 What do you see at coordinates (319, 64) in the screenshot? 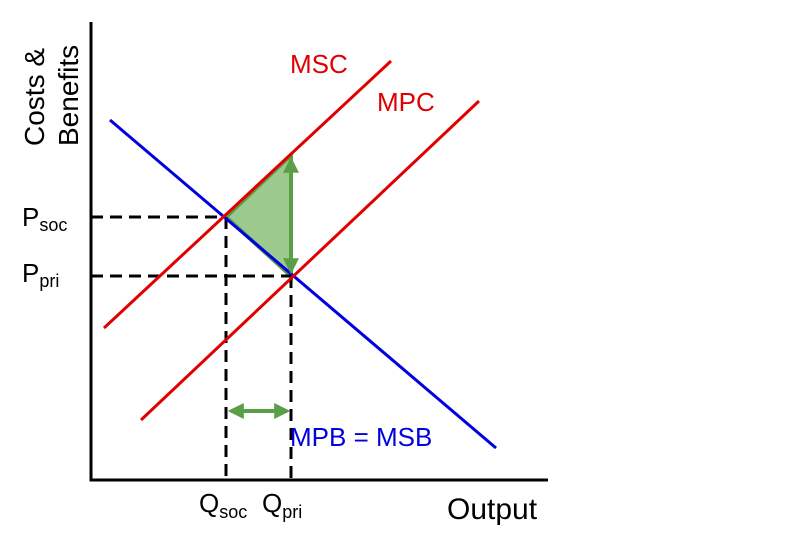
I see `curve-label: MSC` at bounding box center [319, 64].